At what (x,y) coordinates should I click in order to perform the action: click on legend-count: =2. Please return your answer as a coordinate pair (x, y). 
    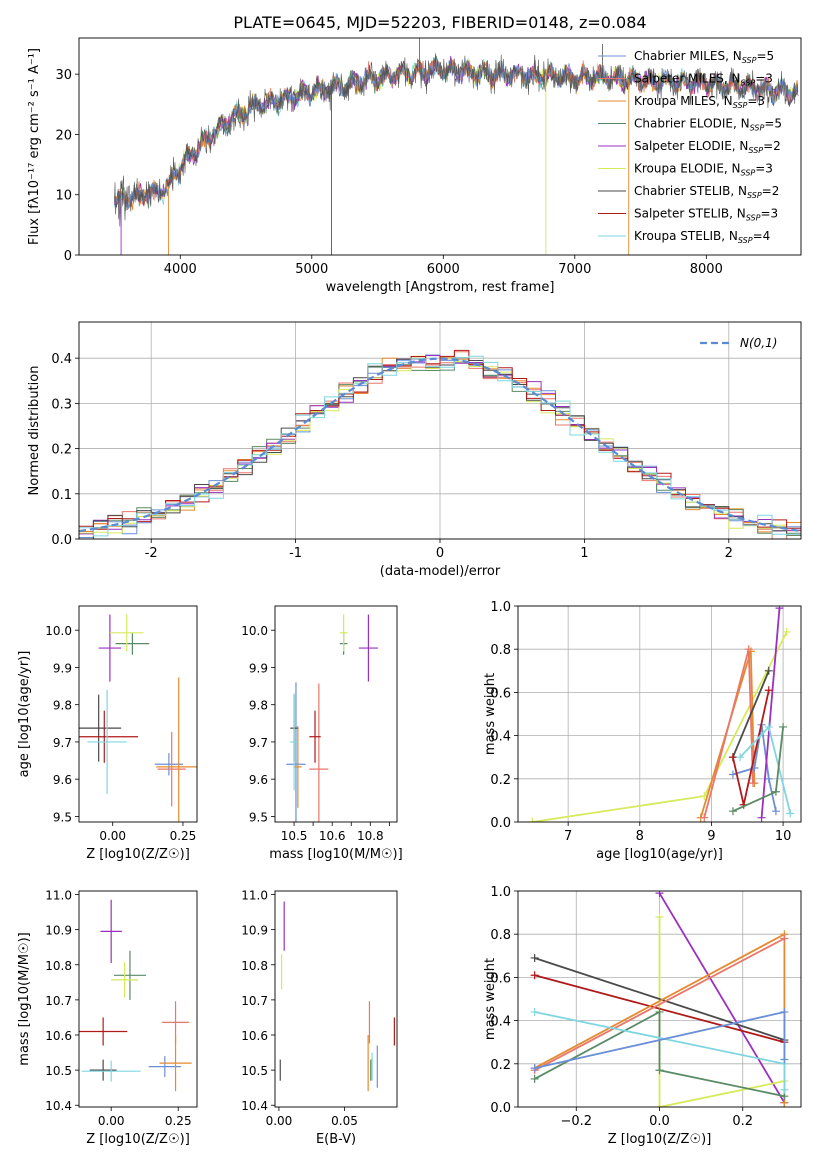
    Looking at the image, I should click on (772, 146).